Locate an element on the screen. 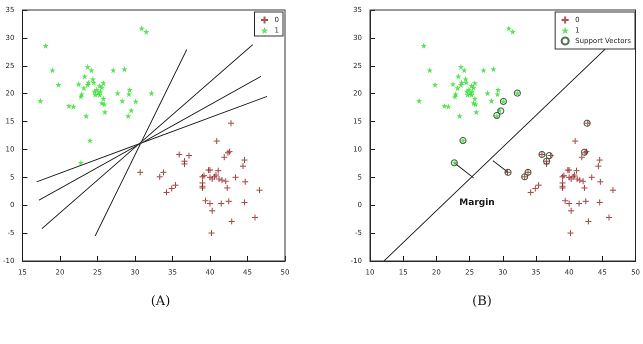  annotation: Margin is located at coordinates (477, 203).